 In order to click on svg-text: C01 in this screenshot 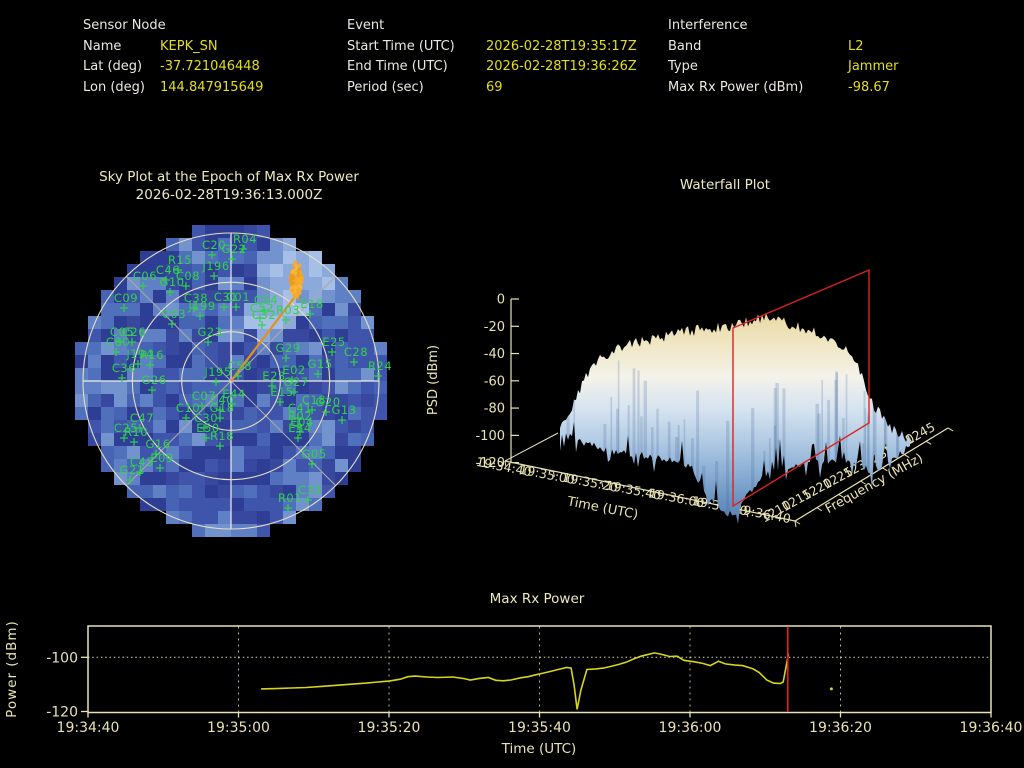, I will do `click(238, 297)`.